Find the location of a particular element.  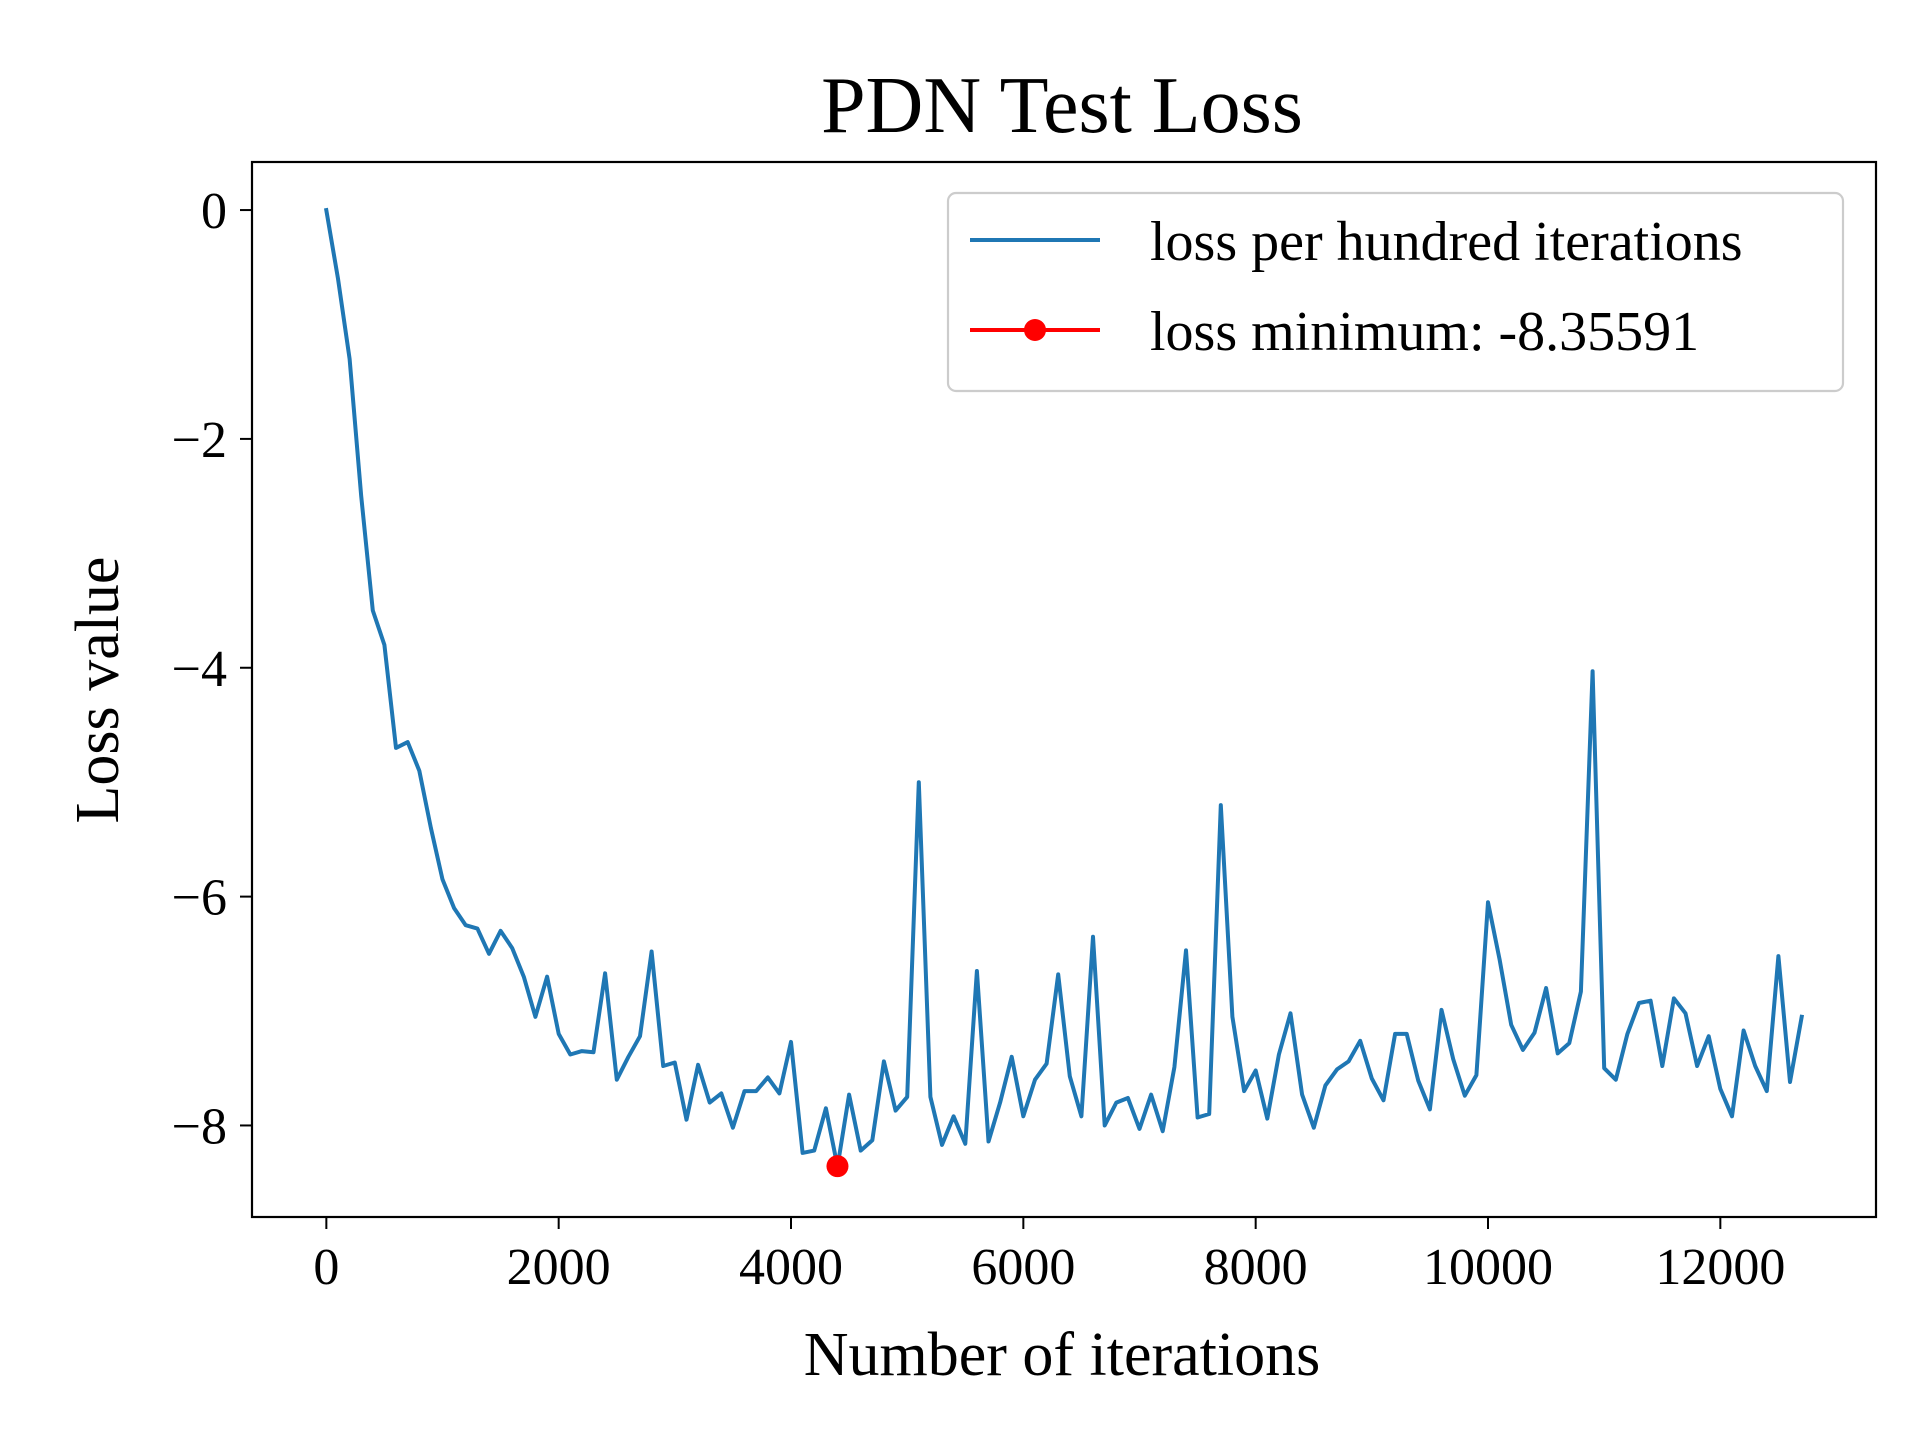

minimum-point is located at coordinates (837, 1166).